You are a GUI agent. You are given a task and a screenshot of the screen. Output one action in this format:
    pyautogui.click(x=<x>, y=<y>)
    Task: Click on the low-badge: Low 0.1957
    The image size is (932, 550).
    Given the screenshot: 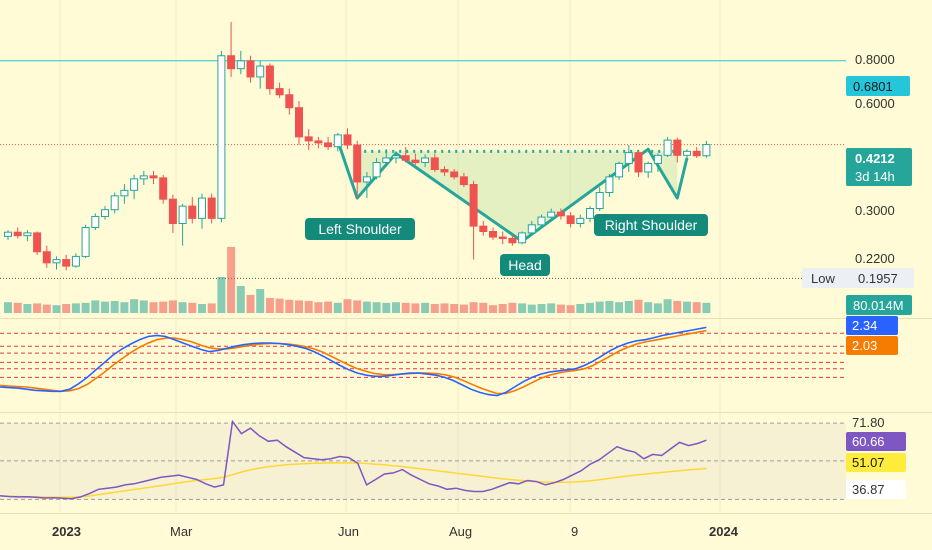 What is the action you would take?
    pyautogui.click(x=858, y=278)
    